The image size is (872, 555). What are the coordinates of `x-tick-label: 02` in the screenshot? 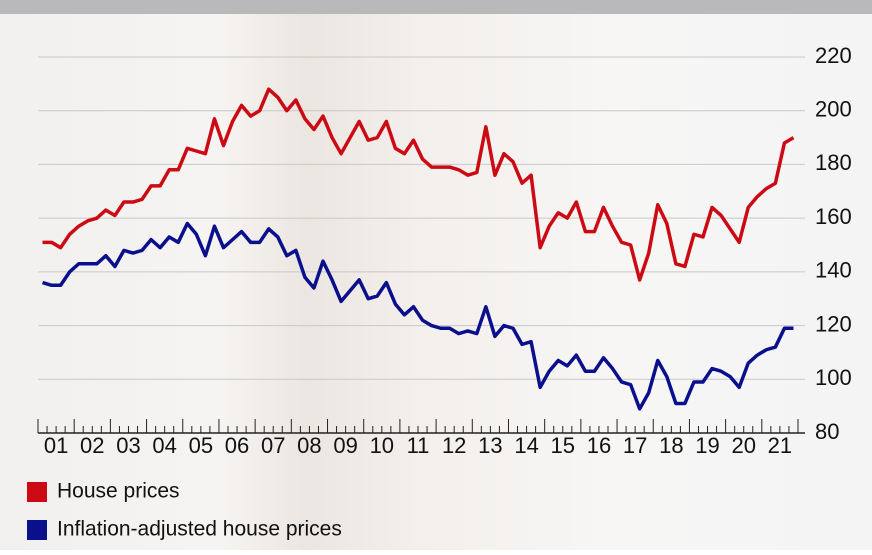 It's located at (92, 445).